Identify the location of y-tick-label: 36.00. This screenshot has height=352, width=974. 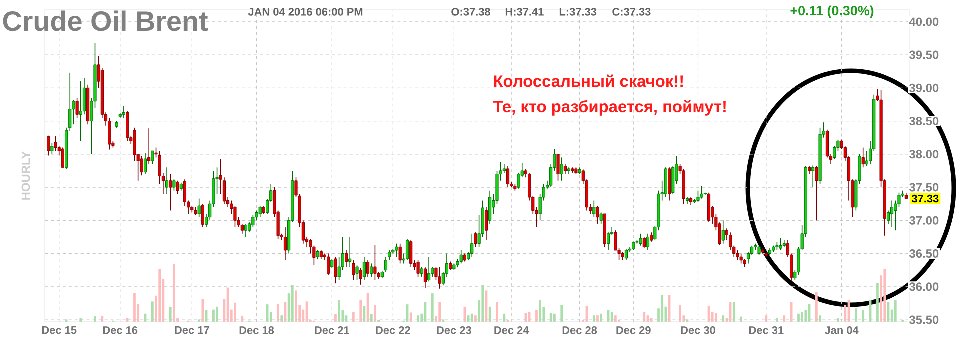
(924, 287).